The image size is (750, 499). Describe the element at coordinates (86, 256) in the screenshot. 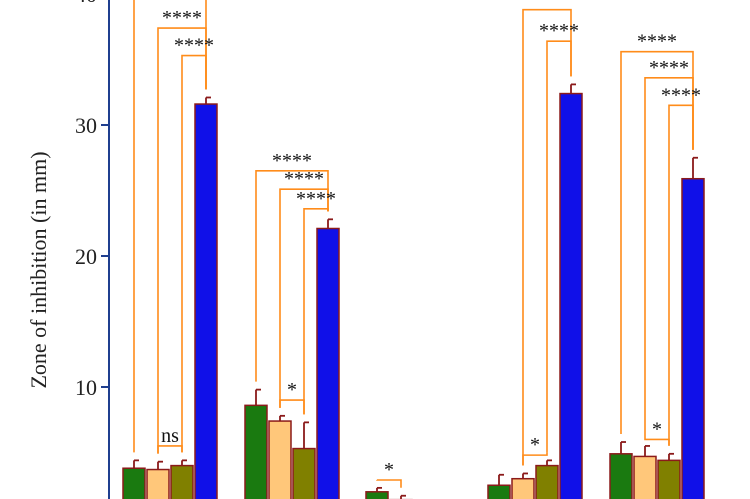

I see `y-tick-label: 20` at that location.